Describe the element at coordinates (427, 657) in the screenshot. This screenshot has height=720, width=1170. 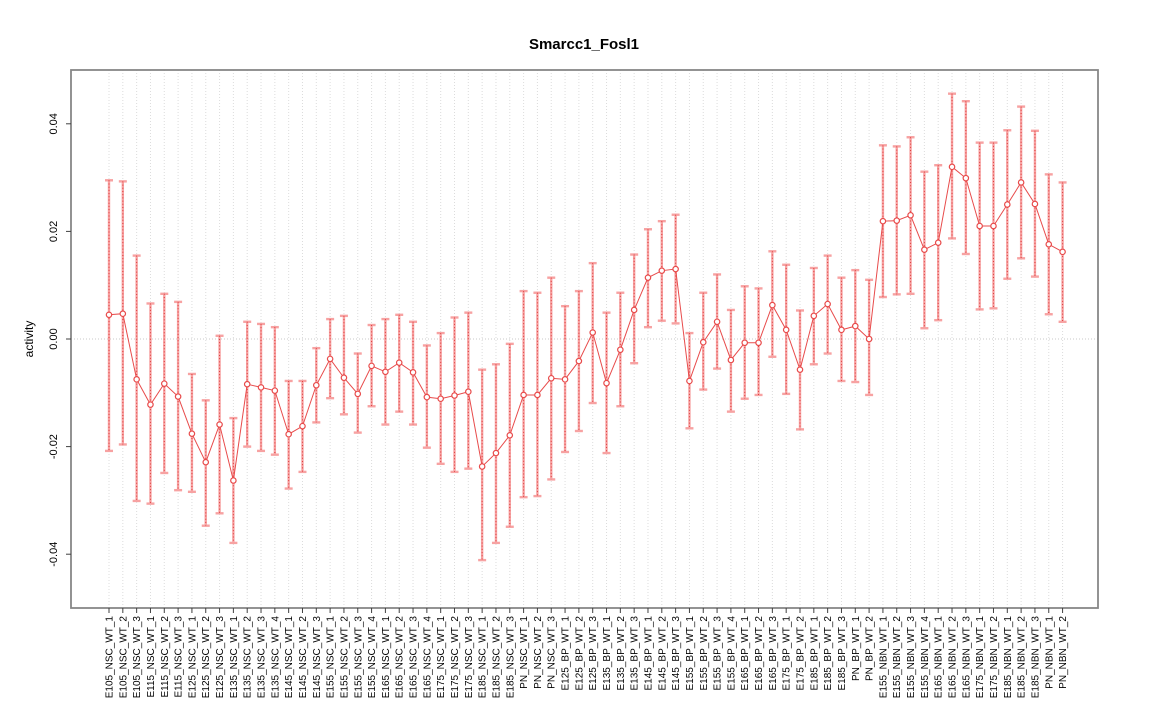
I see `x-tick-label: E165_NSC_WT_4` at that location.